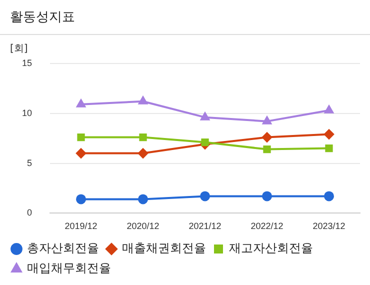 This screenshot has width=370, height=285. What do you see at coordinates (205, 226) in the screenshot?
I see `x-tick-label: 2021/12` at bounding box center [205, 226].